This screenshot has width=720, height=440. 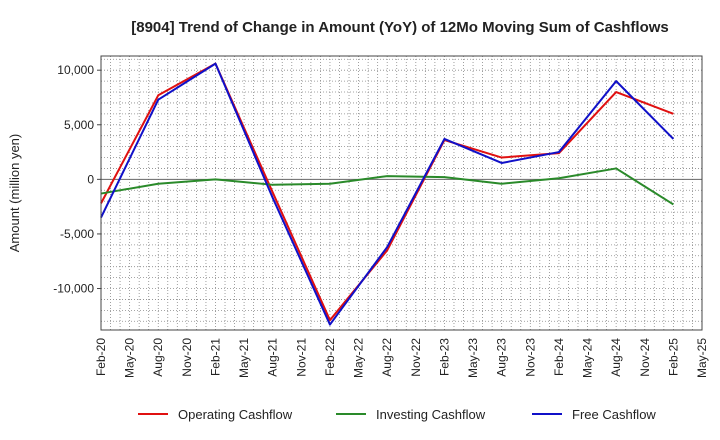 What do you see at coordinates (444, 357) in the screenshot?
I see `x-tick-label: Feb-23` at bounding box center [444, 357].